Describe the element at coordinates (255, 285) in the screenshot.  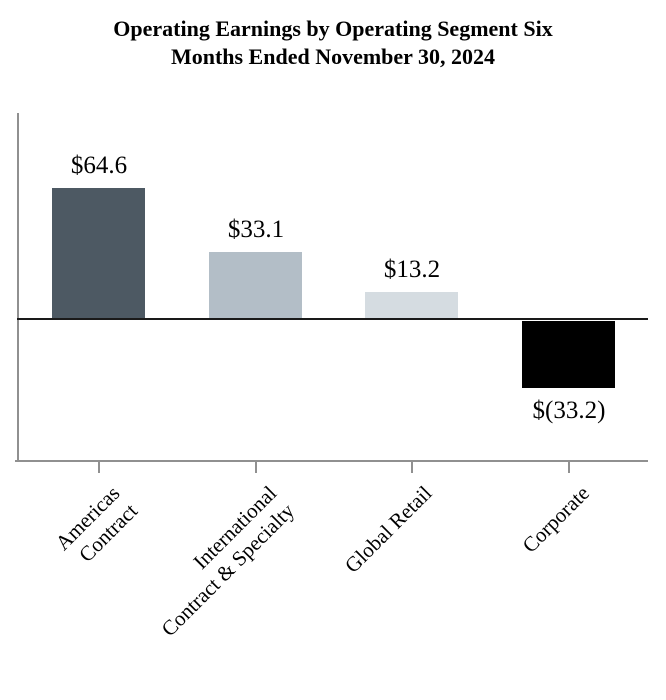
I see `bar-international-contract-specialty` at that location.